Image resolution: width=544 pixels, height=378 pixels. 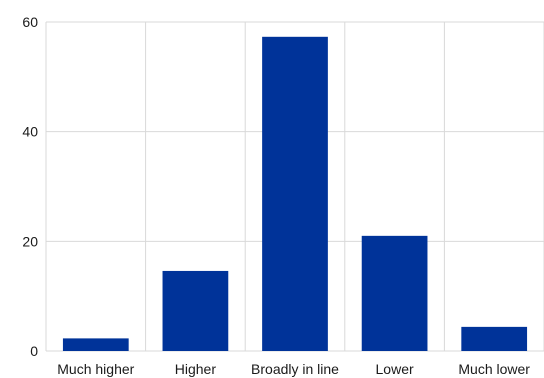 What do you see at coordinates (95, 369) in the screenshot?
I see `x-tick-label: Much higher` at bounding box center [95, 369].